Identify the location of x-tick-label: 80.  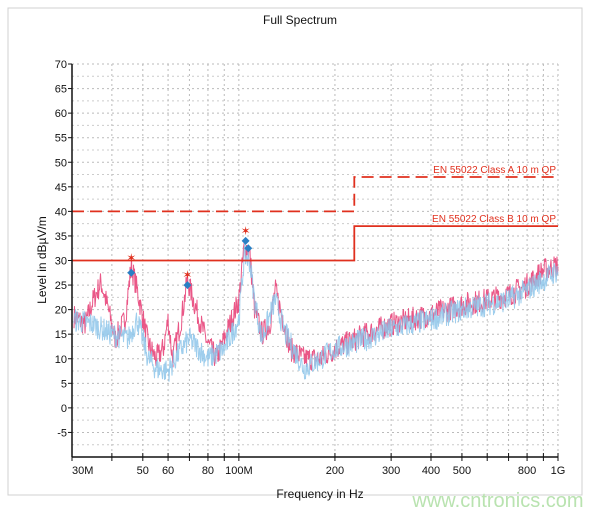
(208, 471).